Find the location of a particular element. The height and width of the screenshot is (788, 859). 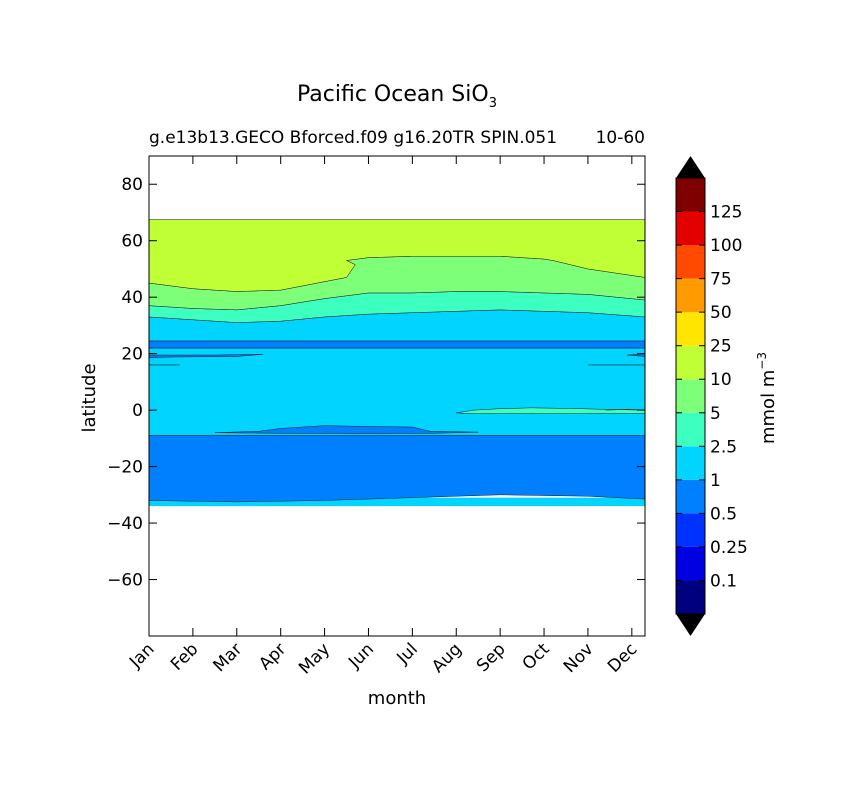

x-tick-label: May is located at coordinates (314, 658).